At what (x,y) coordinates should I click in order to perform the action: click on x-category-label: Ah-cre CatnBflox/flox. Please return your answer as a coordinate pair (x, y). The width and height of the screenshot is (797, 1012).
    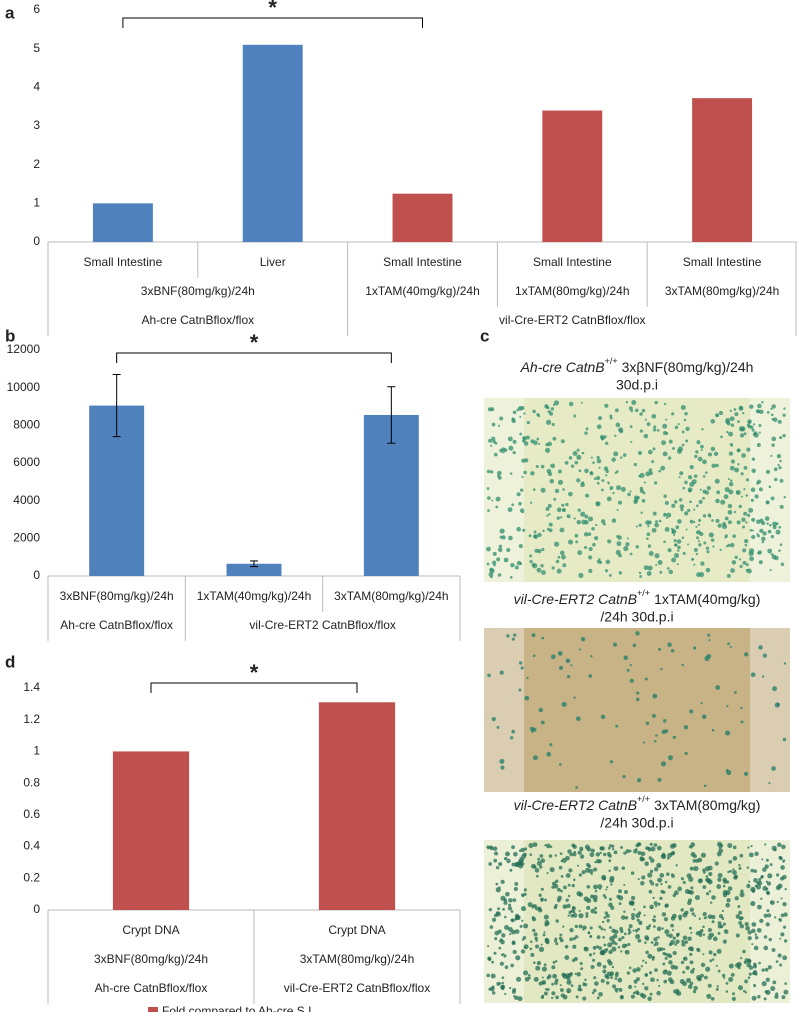
    Looking at the image, I should click on (151, 988).